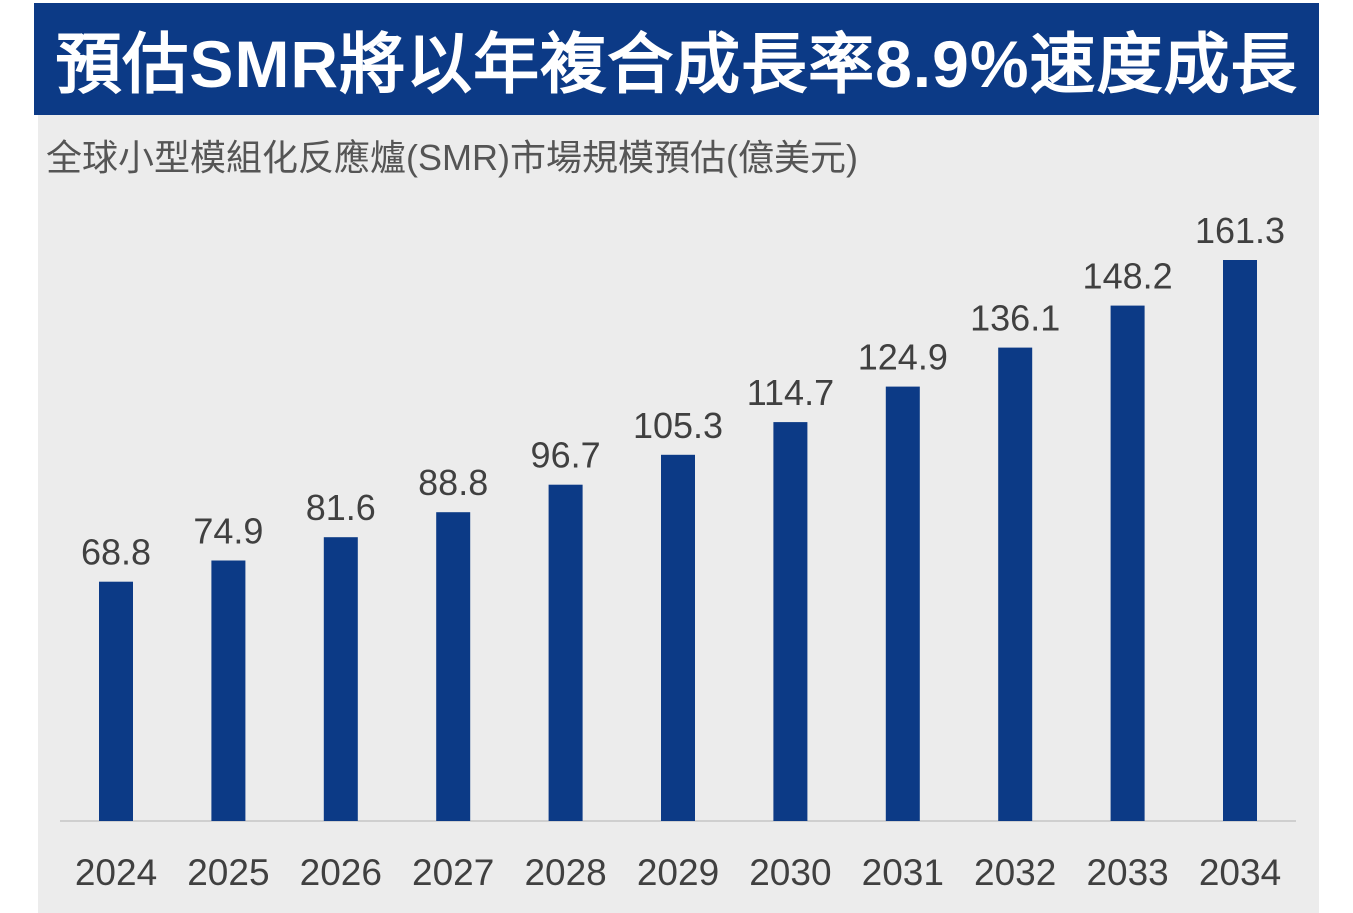  Describe the element at coordinates (341, 507) in the screenshot. I see `value-label-2026: 81.6` at that location.